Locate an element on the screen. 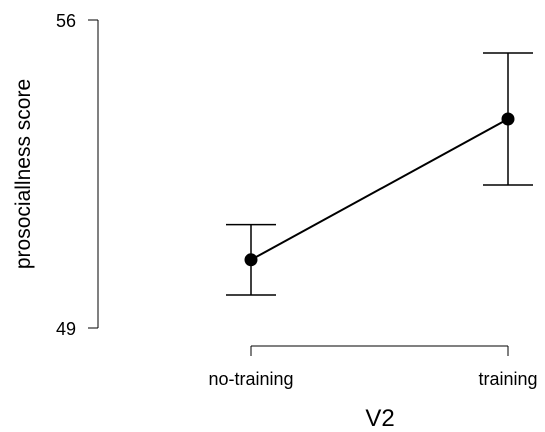 This screenshot has width=545, height=432. x-tick-label-0: no-training is located at coordinates (250, 379).